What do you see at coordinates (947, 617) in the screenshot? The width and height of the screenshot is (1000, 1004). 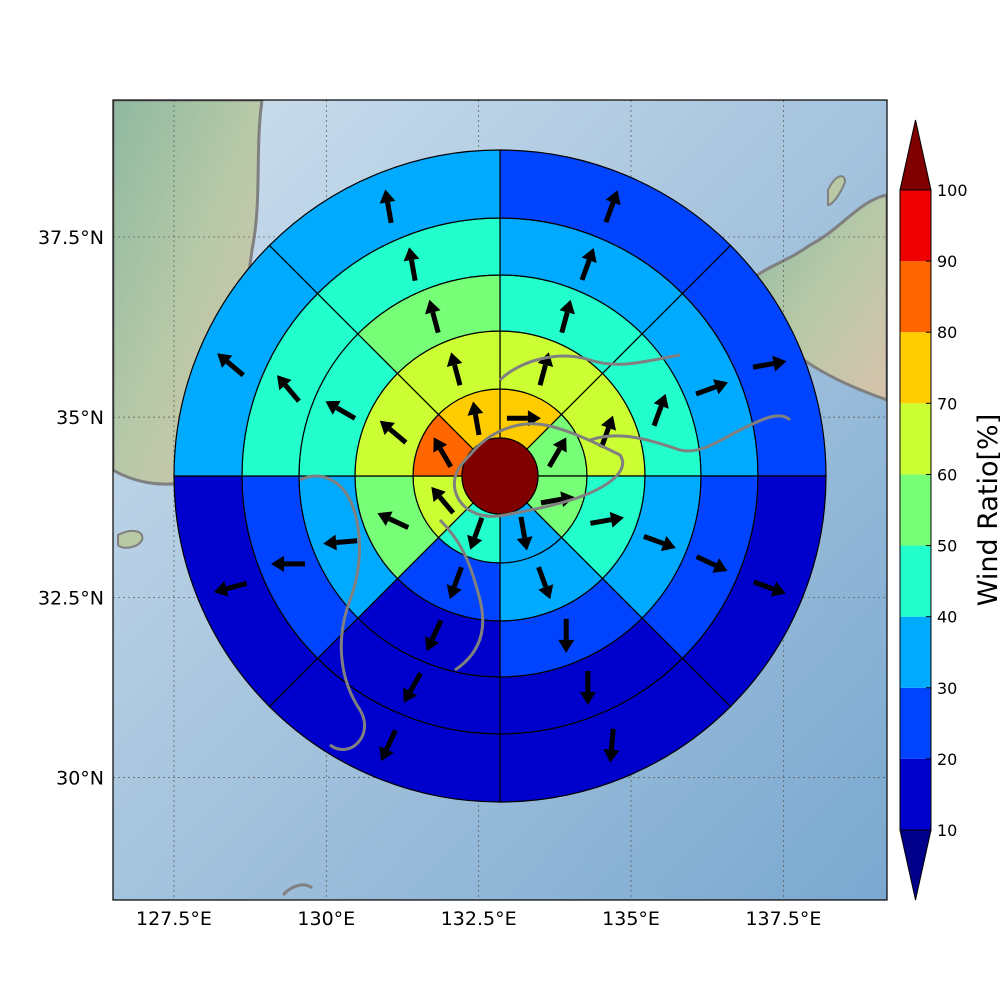 I see `colorbar-tick-label: 40` at bounding box center [947, 617].